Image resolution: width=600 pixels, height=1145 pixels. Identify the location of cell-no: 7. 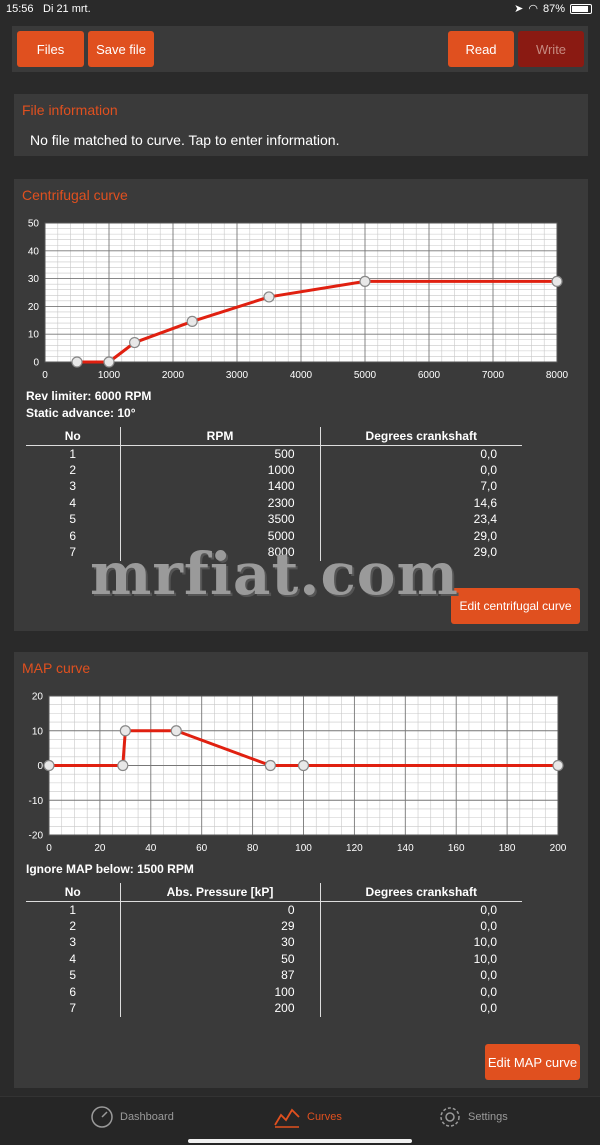
(73, 1008).